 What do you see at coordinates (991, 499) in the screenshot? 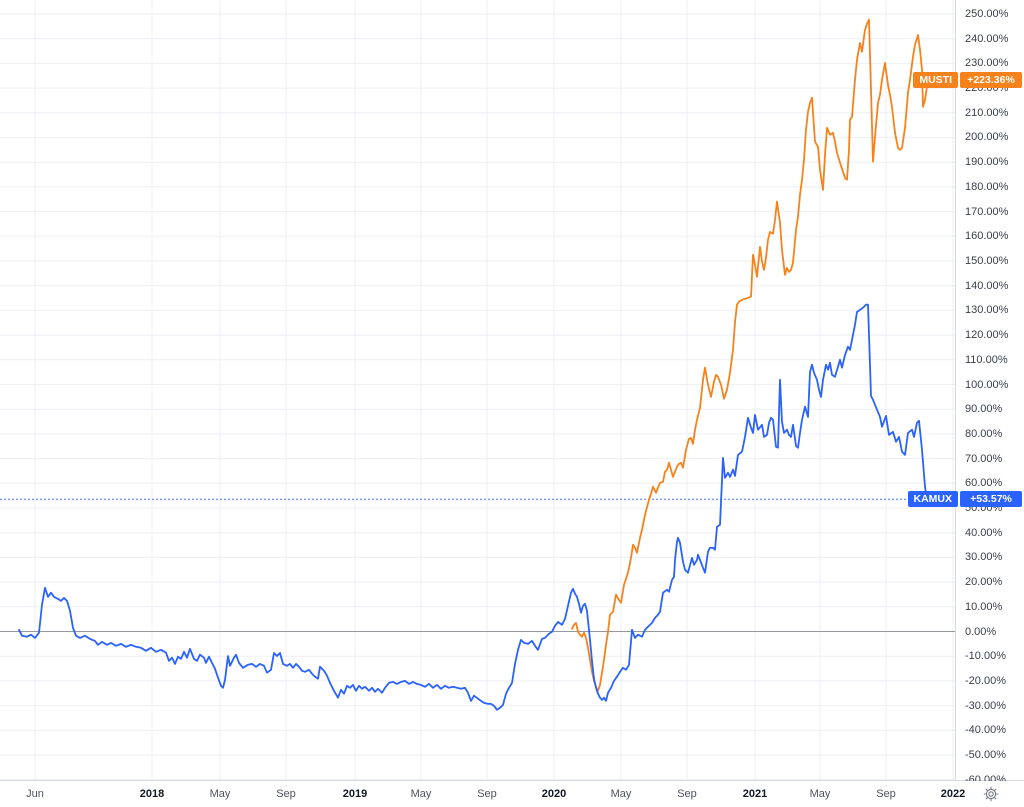
I see `kamux-change-value: +53.57%` at bounding box center [991, 499].